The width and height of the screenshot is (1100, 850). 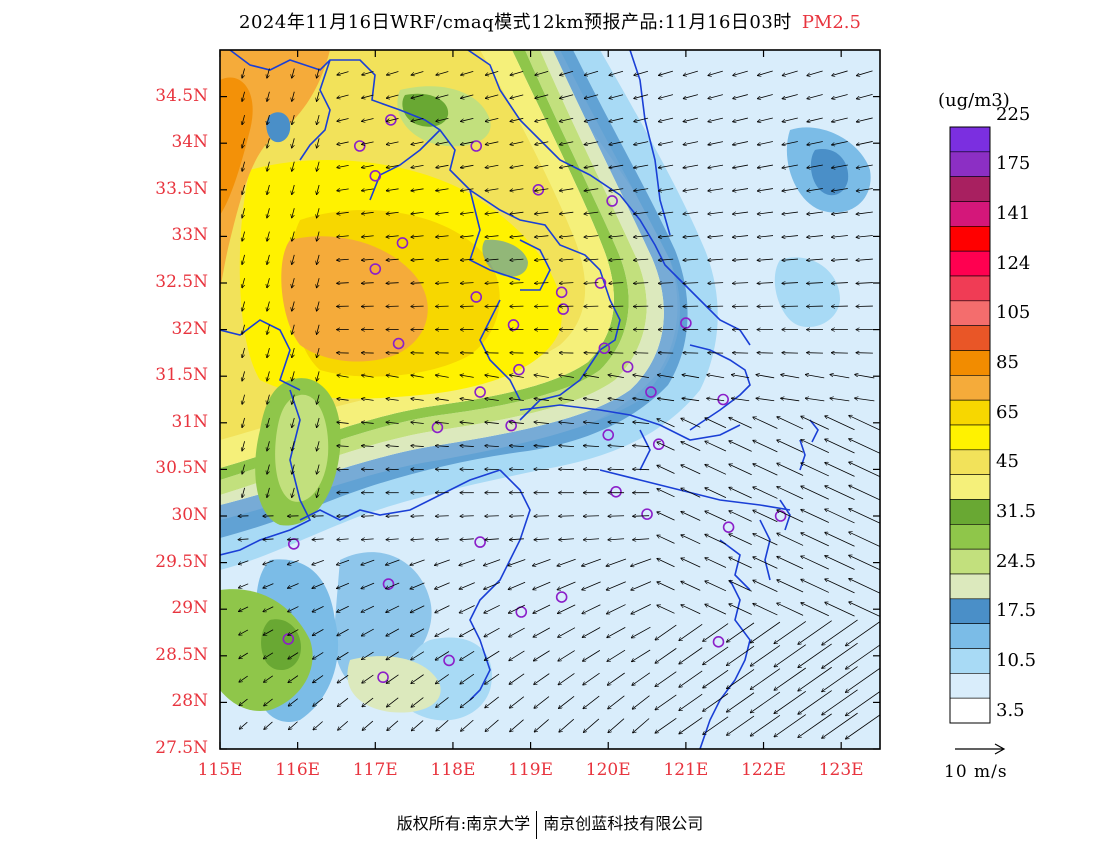 What do you see at coordinates (1013, 213) in the screenshot?
I see `legend-value-label: 141` at bounding box center [1013, 213].